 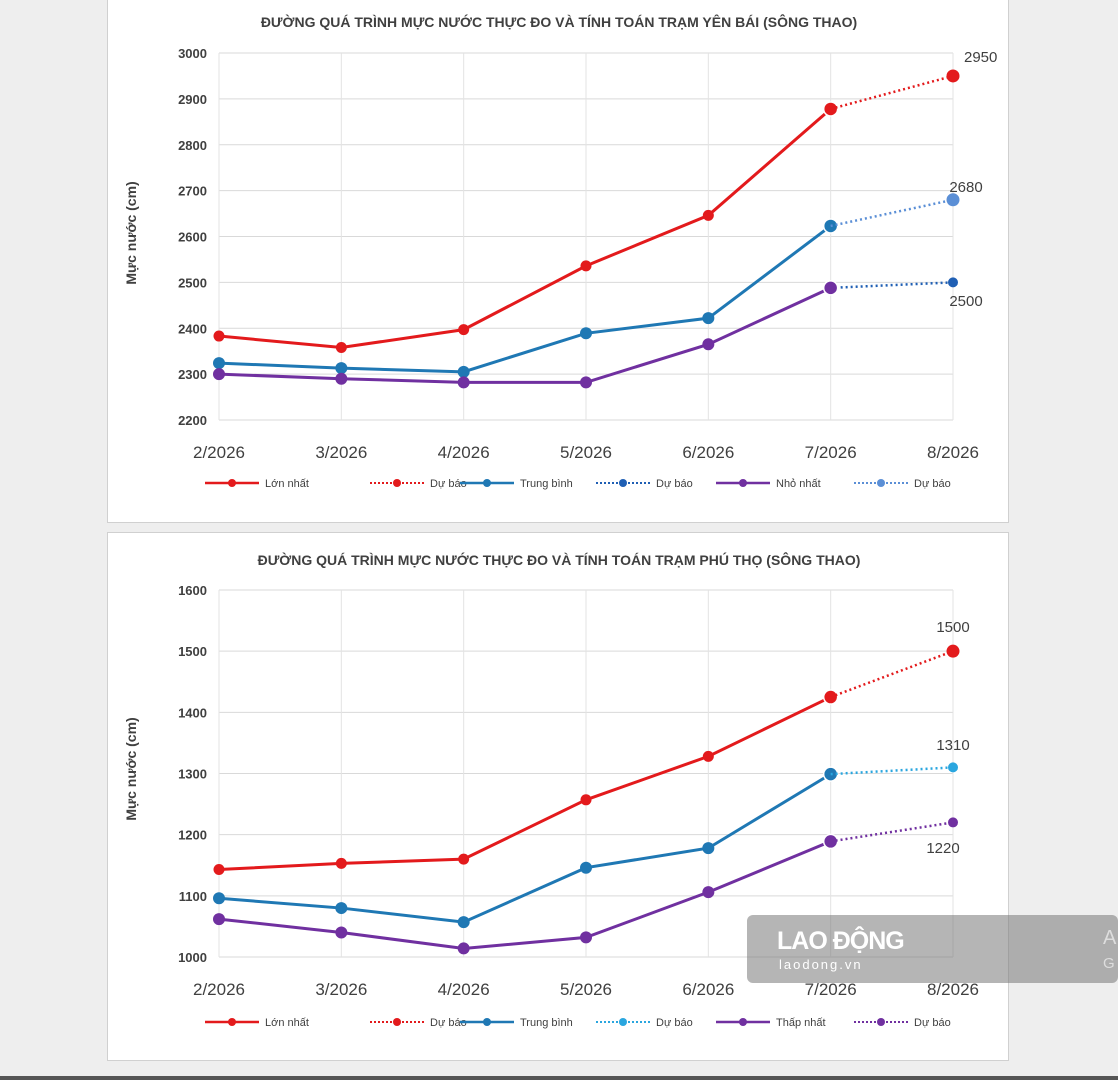 I want to click on annotation-1220: 1220, so click(x=942, y=848).